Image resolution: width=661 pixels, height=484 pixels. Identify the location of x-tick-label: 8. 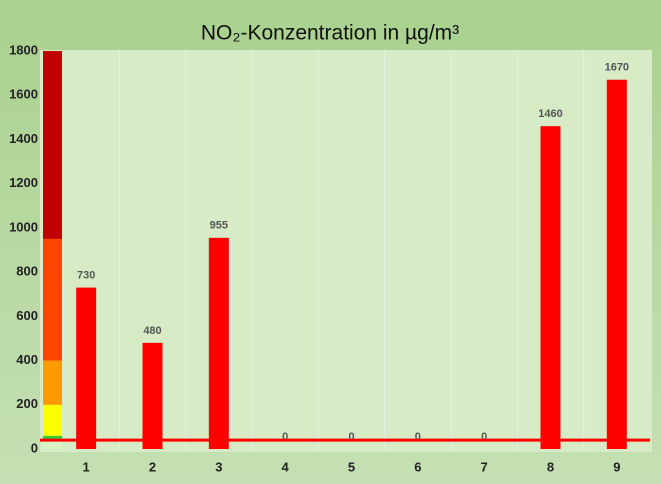
(550, 466).